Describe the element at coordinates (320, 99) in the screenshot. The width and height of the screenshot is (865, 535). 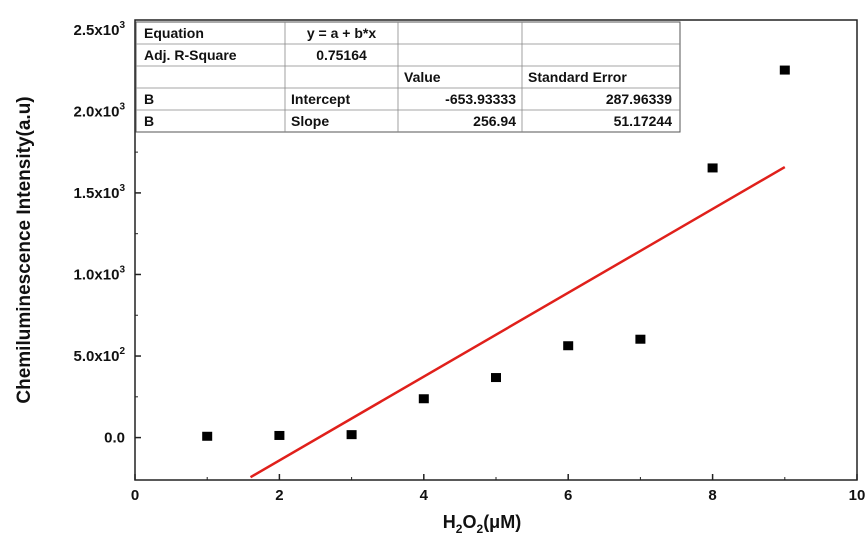
I see `table-cell: Intercept` at that location.